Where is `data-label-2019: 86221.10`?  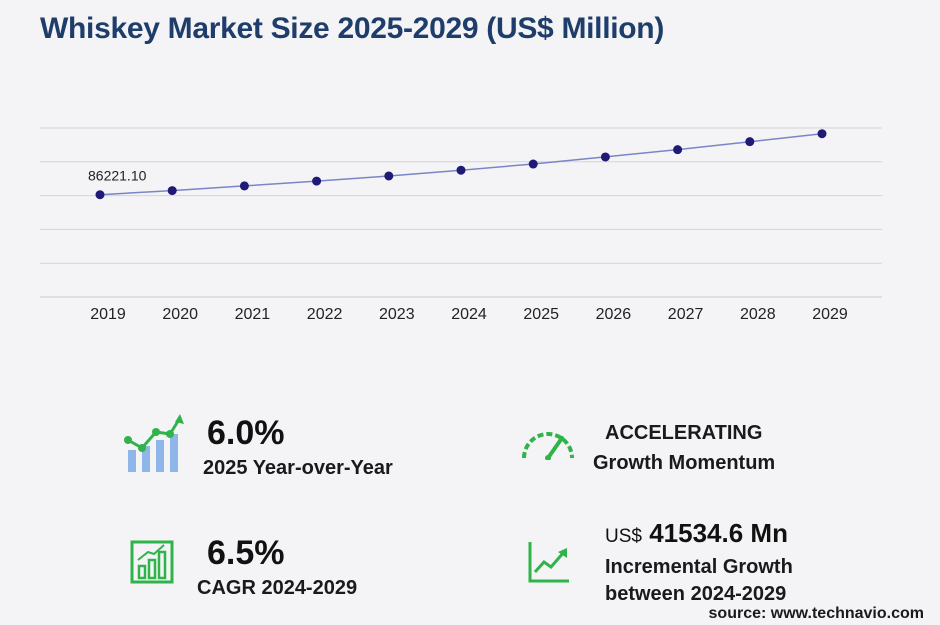 data-label-2019: 86221.10 is located at coordinates (117, 176).